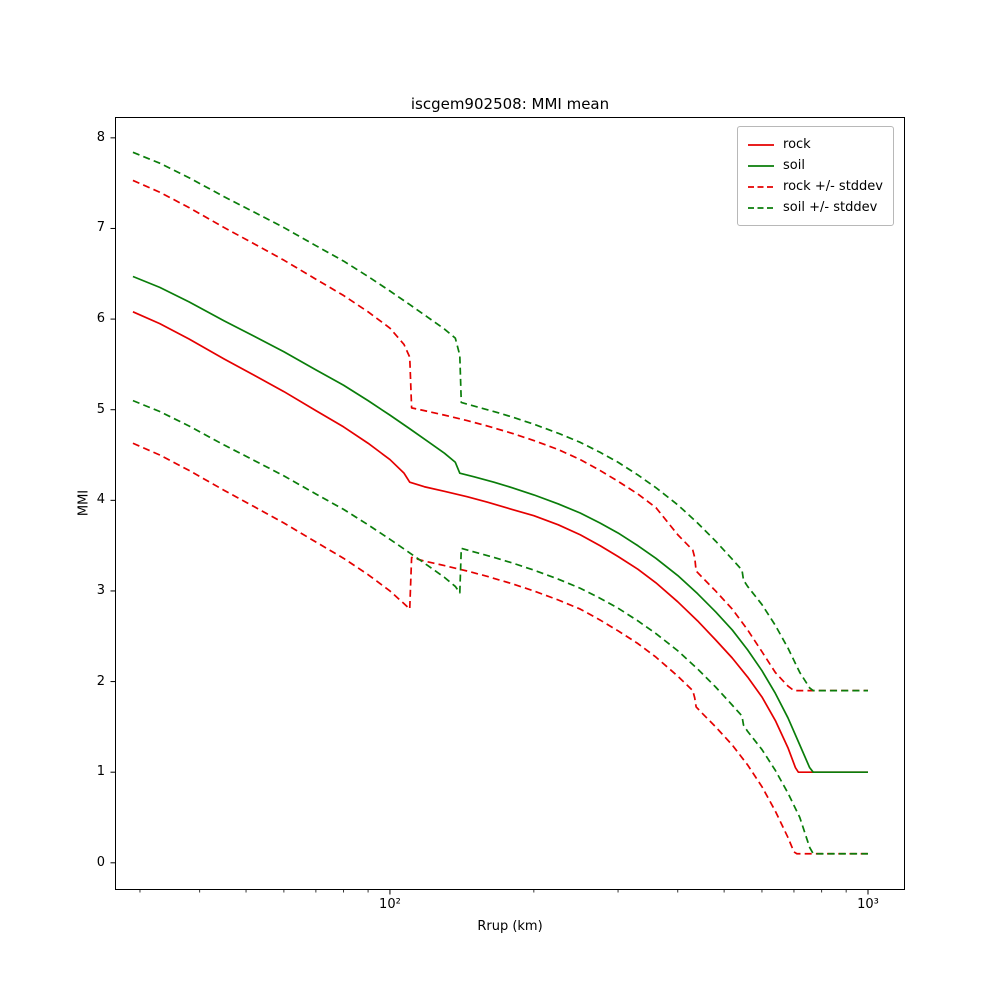  Describe the element at coordinates (100, 772) in the screenshot. I see `y-tick-label: 1` at that location.